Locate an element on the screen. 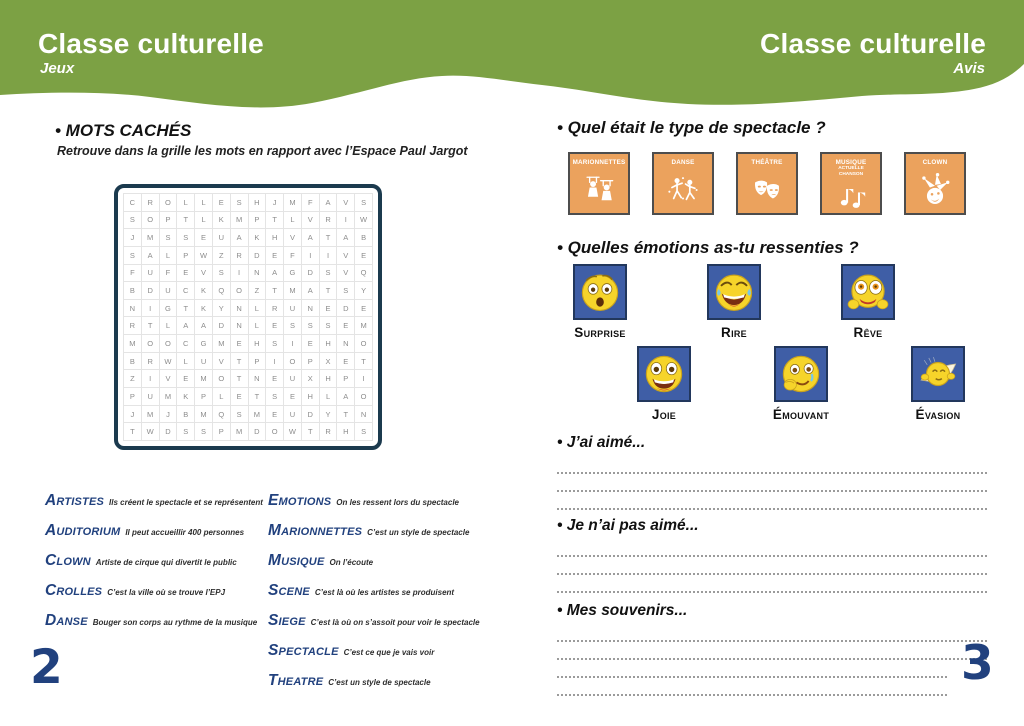 The height and width of the screenshot is (726, 1024). emotion-label: Évasion is located at coordinates (938, 414).